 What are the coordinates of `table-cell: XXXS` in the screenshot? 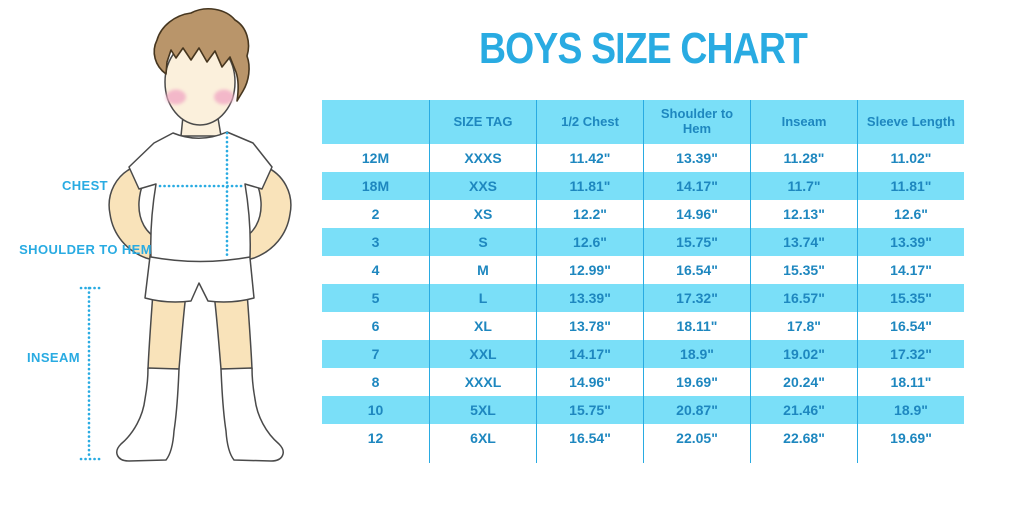 It's located at (482, 158).